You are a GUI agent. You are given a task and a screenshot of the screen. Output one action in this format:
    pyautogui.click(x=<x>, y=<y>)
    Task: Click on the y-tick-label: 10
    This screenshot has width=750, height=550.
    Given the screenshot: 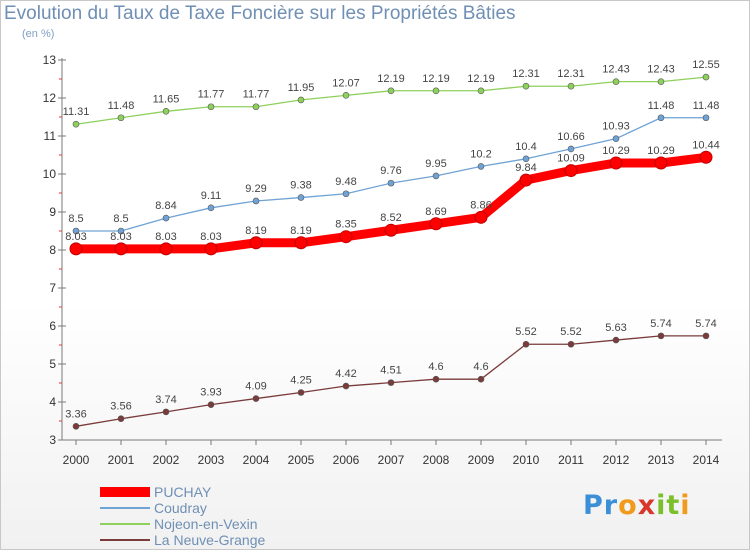 What is the action you would take?
    pyautogui.click(x=50, y=174)
    